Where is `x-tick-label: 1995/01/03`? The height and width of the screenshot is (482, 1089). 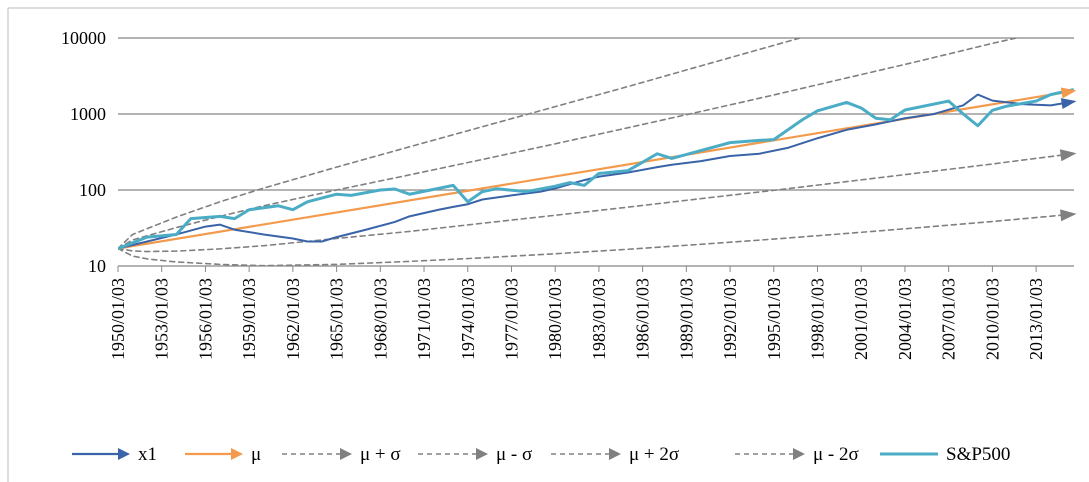
x-tick-label: 1995/01/03 is located at coordinates (774, 319).